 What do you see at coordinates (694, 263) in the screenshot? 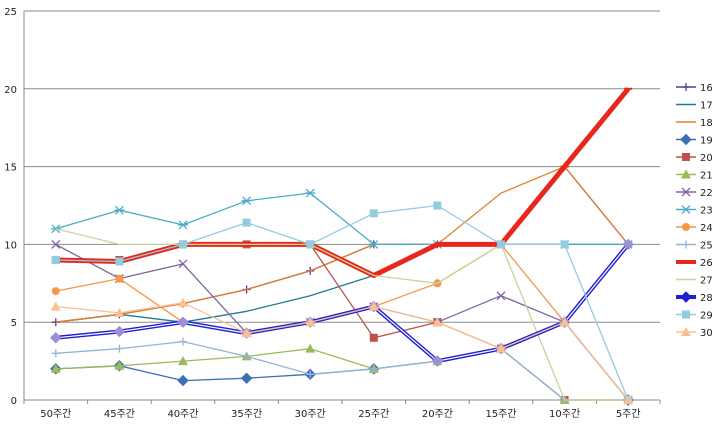
I see `legend-item: 26` at bounding box center [694, 263].